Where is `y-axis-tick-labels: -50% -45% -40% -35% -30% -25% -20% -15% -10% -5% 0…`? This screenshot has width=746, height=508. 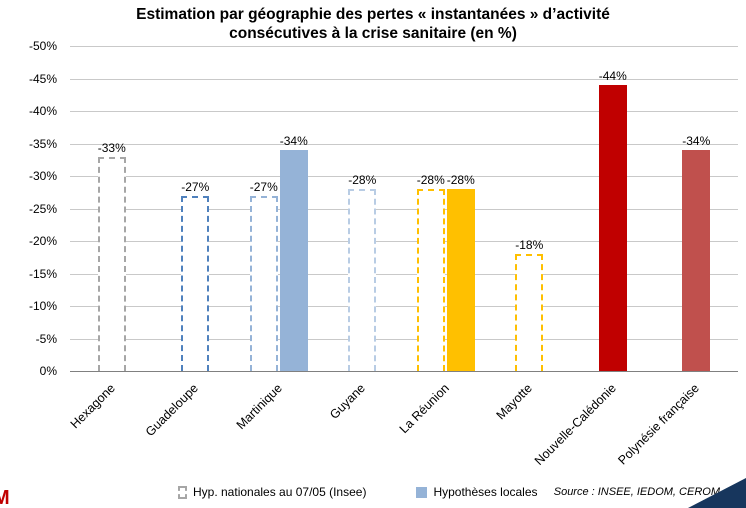 y-axis-tick-labels: -50% -45% -40% -35% -30% -25% -20% -15% -10% -5% 0… is located at coordinates (32, 208).